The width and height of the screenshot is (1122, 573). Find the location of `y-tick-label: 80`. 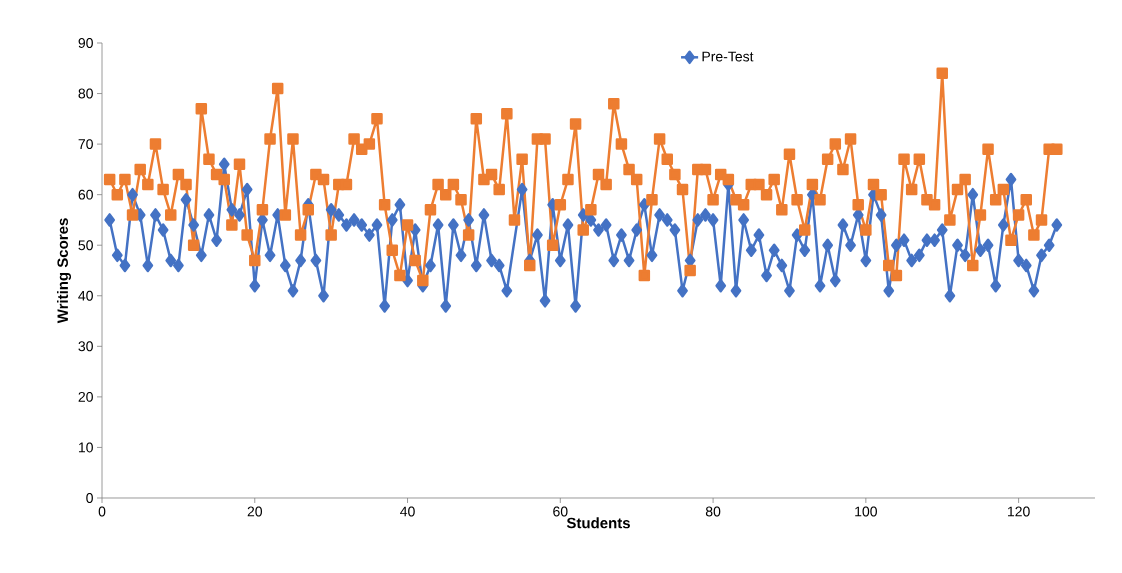

y-tick-label: 80 is located at coordinates (85, 93).